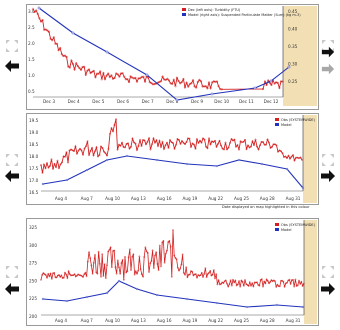 The image size is (340, 330). I want to click on x-tick-label: Aug 31, so click(293, 198).